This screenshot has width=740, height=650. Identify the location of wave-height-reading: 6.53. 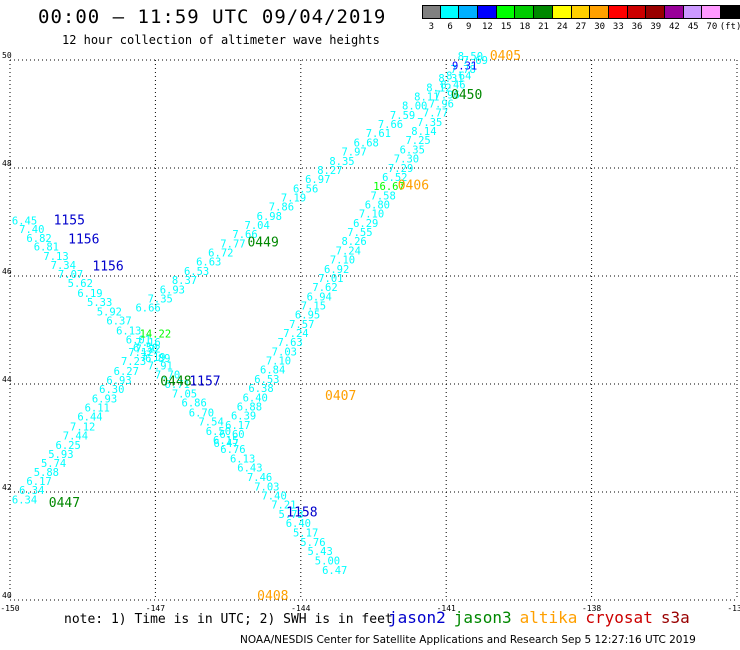
(196, 272).